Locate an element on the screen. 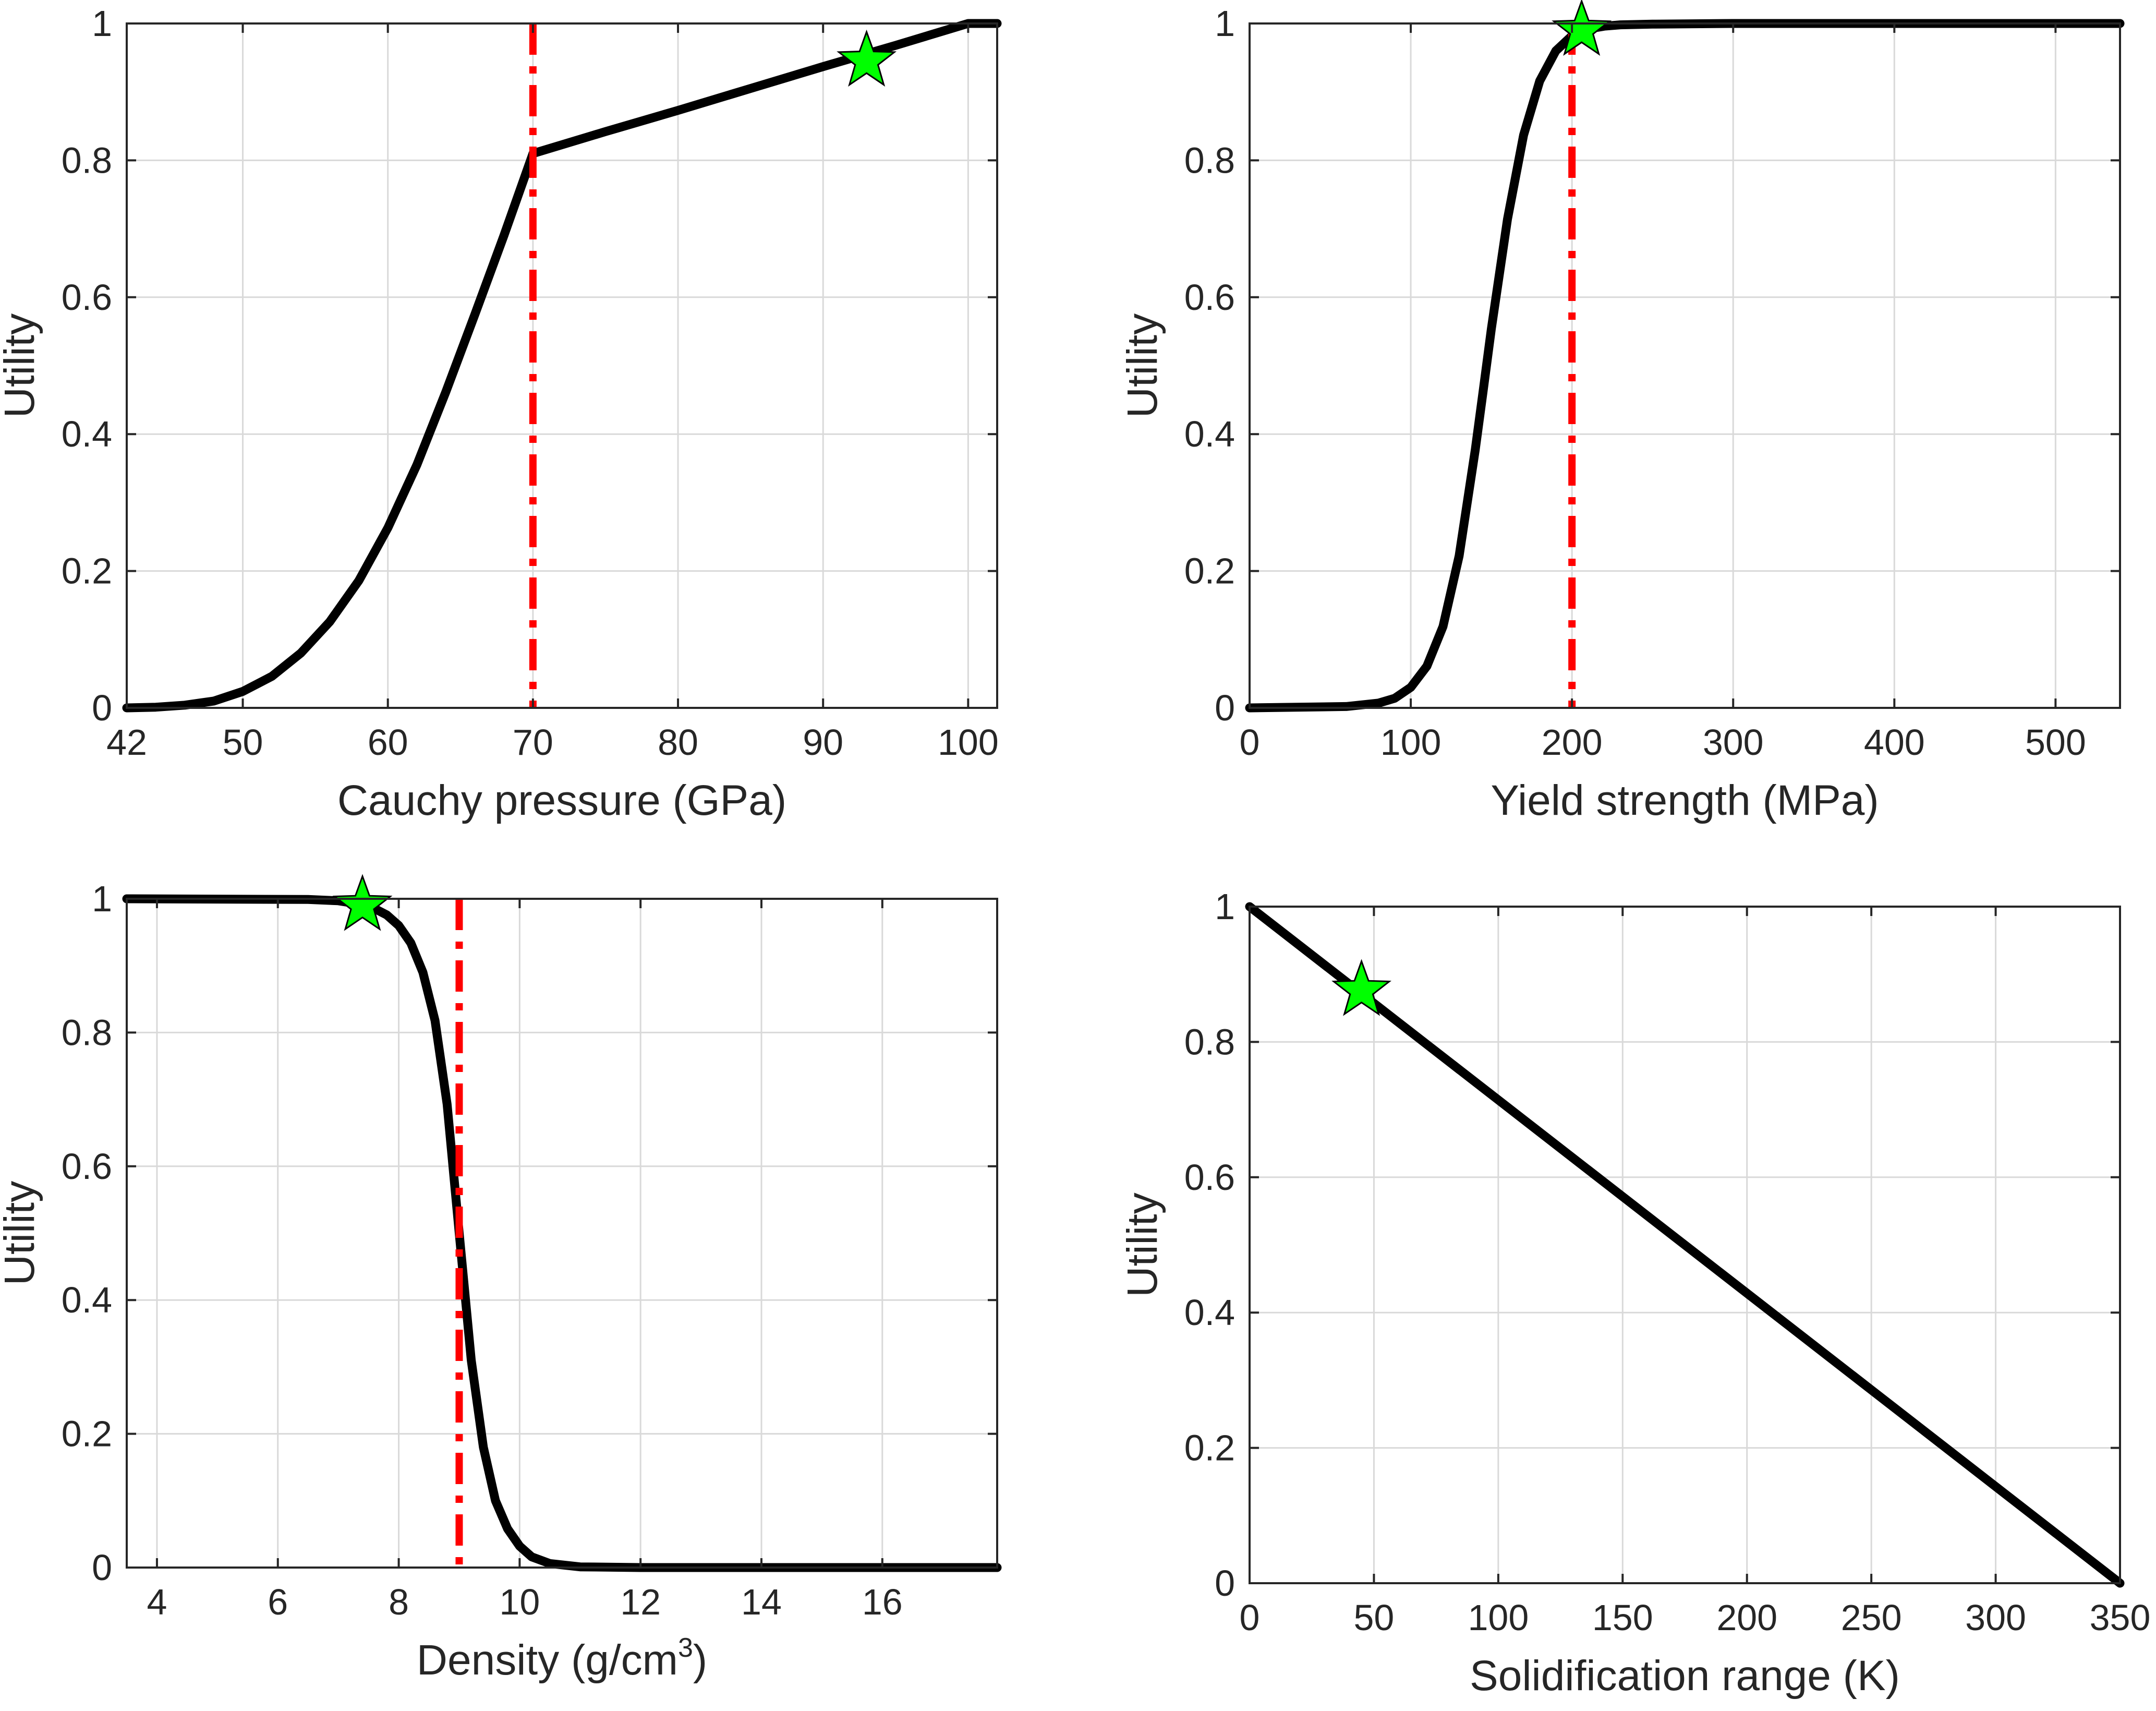 This screenshot has height=1711, width=2156. x-tick-label: 500 is located at coordinates (2055, 742).